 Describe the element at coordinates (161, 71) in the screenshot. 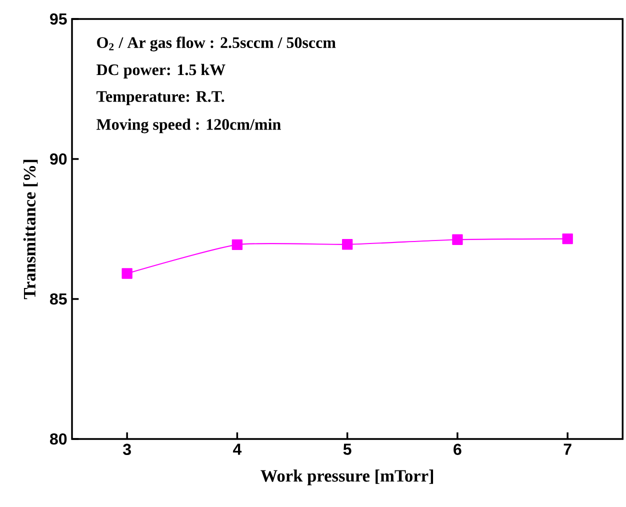

I see `annotation: DC power: 1.5 kW` at that location.